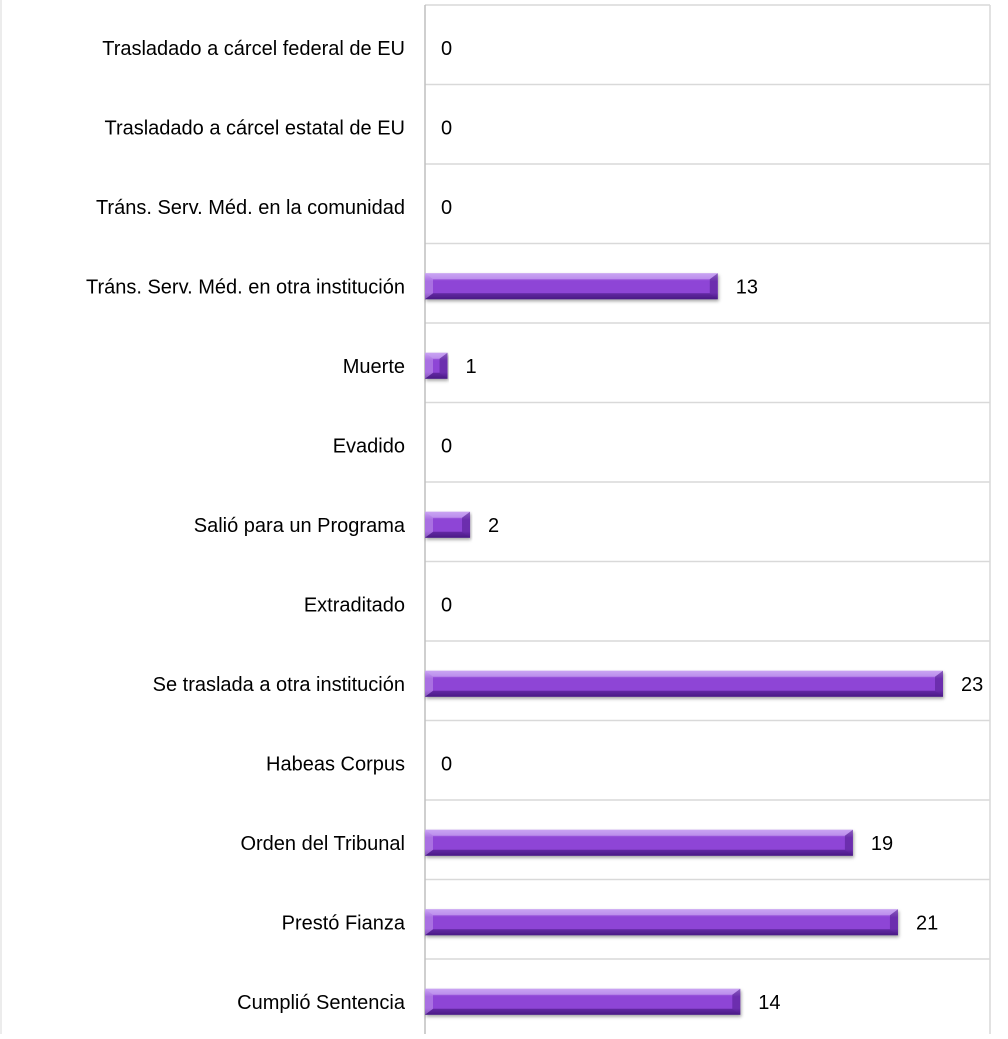  I want to click on data-label: 2, so click(493, 526).